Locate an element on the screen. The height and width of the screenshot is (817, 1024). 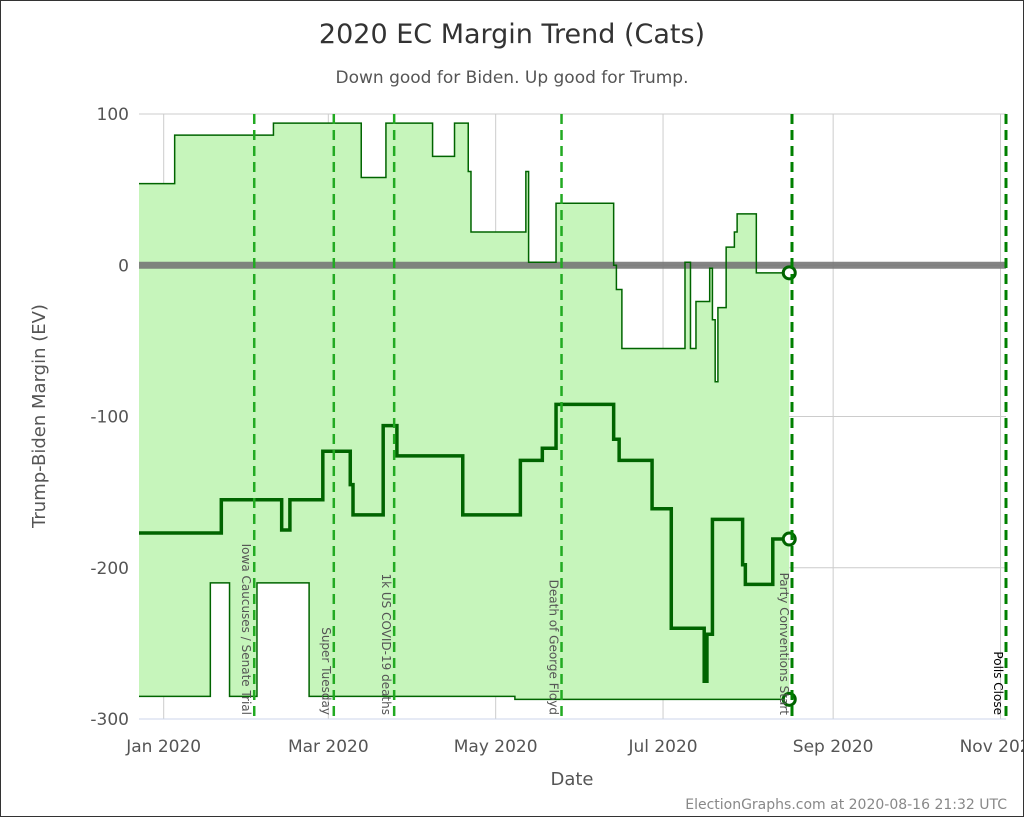
x-tick-label: Sep 2020 is located at coordinates (833, 747).